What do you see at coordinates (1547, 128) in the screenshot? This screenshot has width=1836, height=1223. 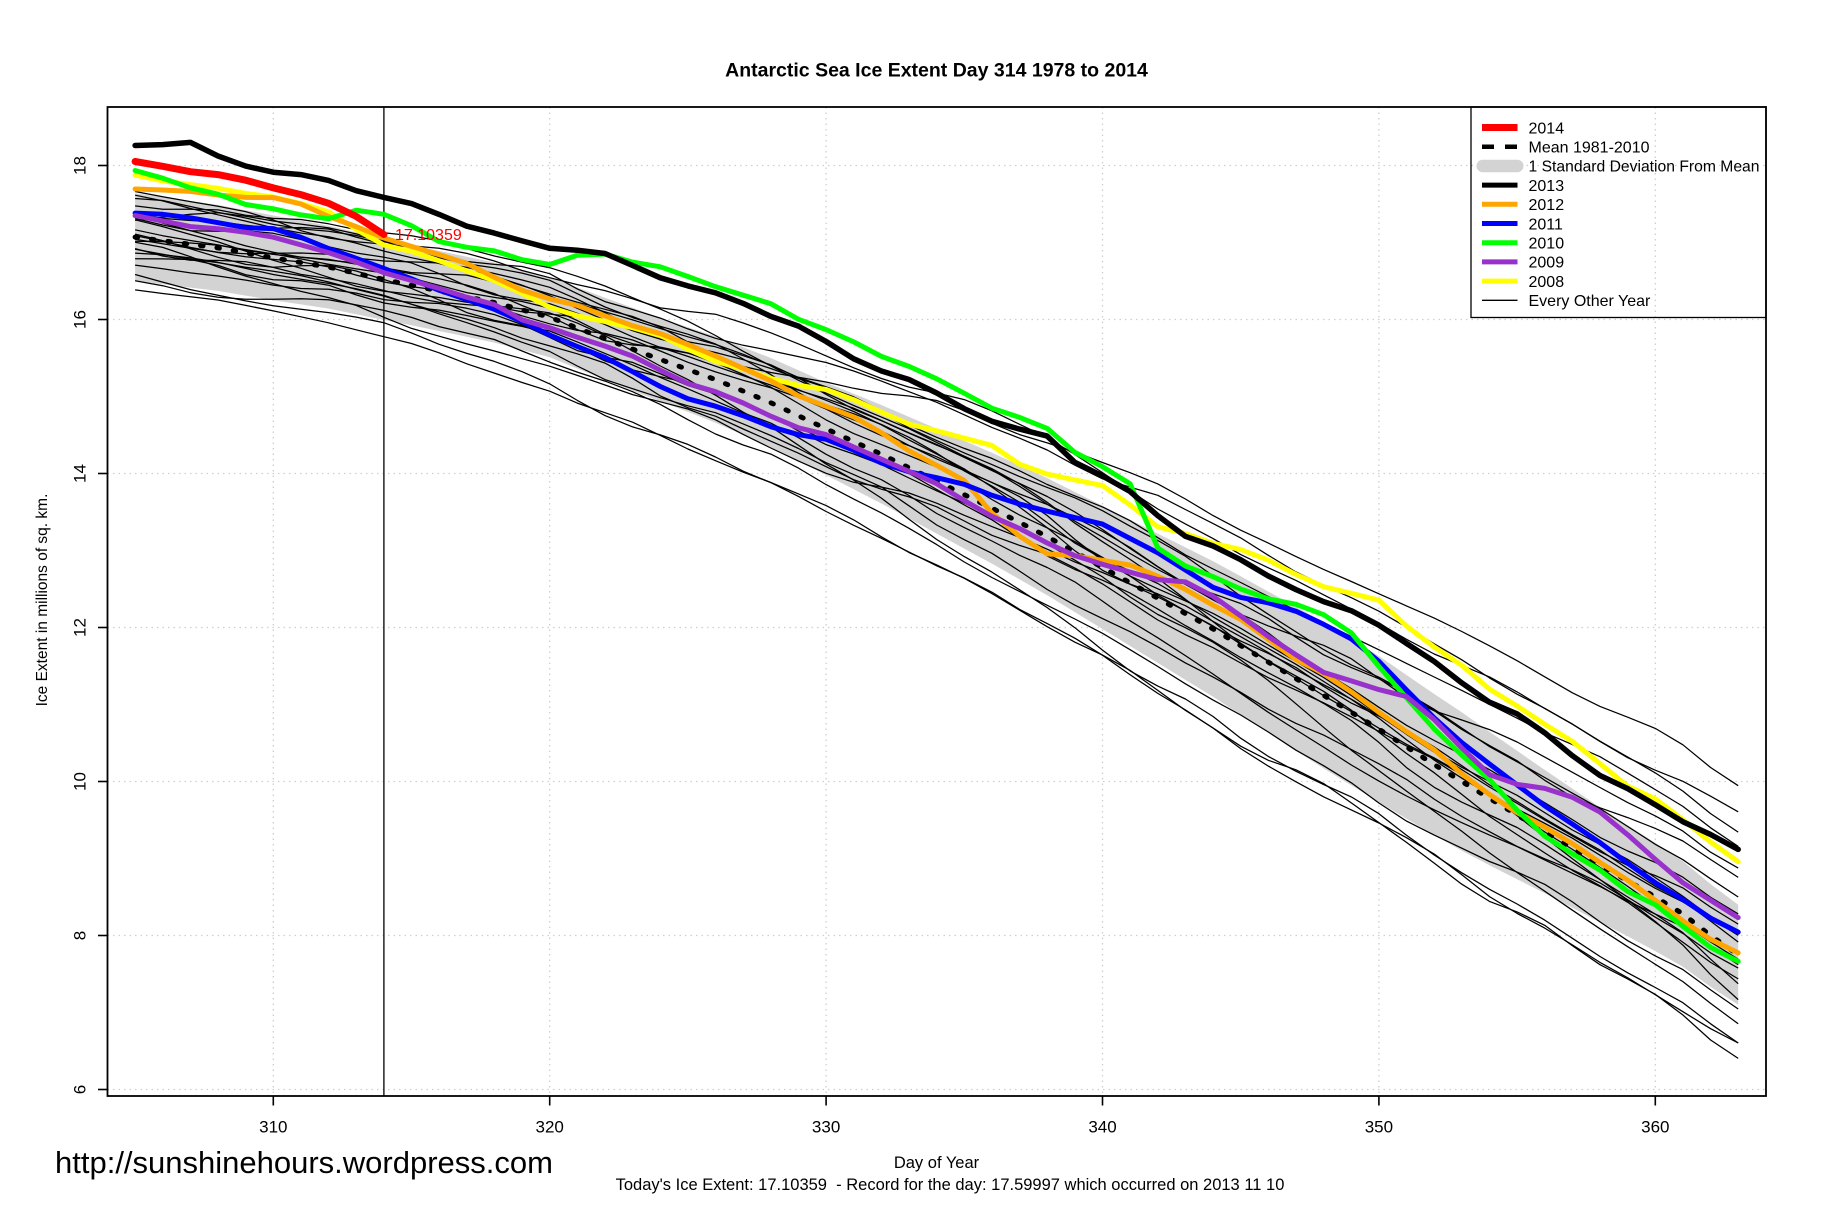 I see `svg-text: 2014` at bounding box center [1547, 128].